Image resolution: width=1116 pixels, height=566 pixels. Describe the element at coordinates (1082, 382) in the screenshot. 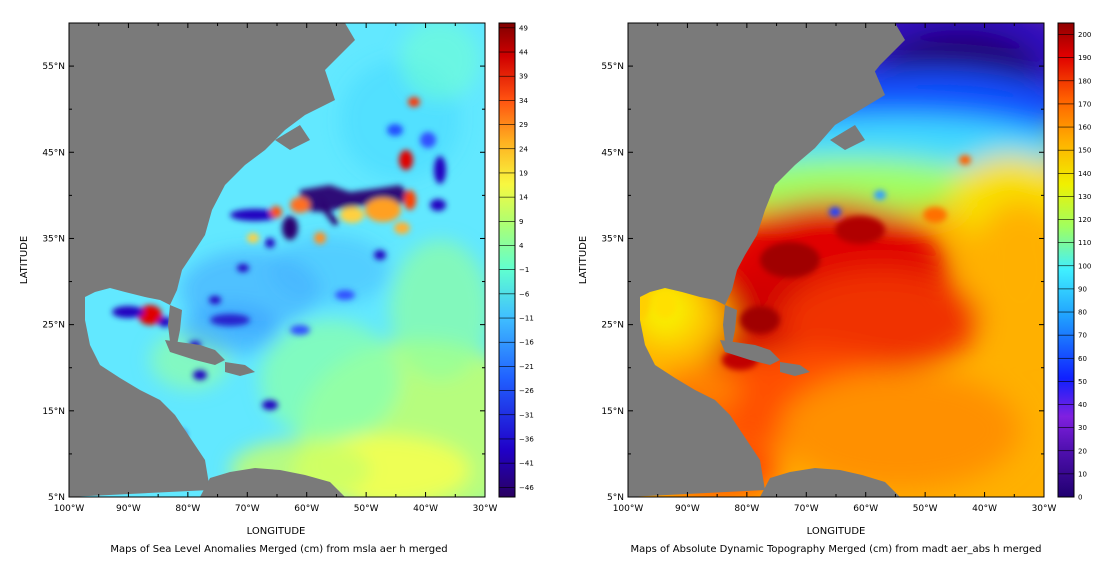

I see `colorbar-tick-label: 50` at that location.